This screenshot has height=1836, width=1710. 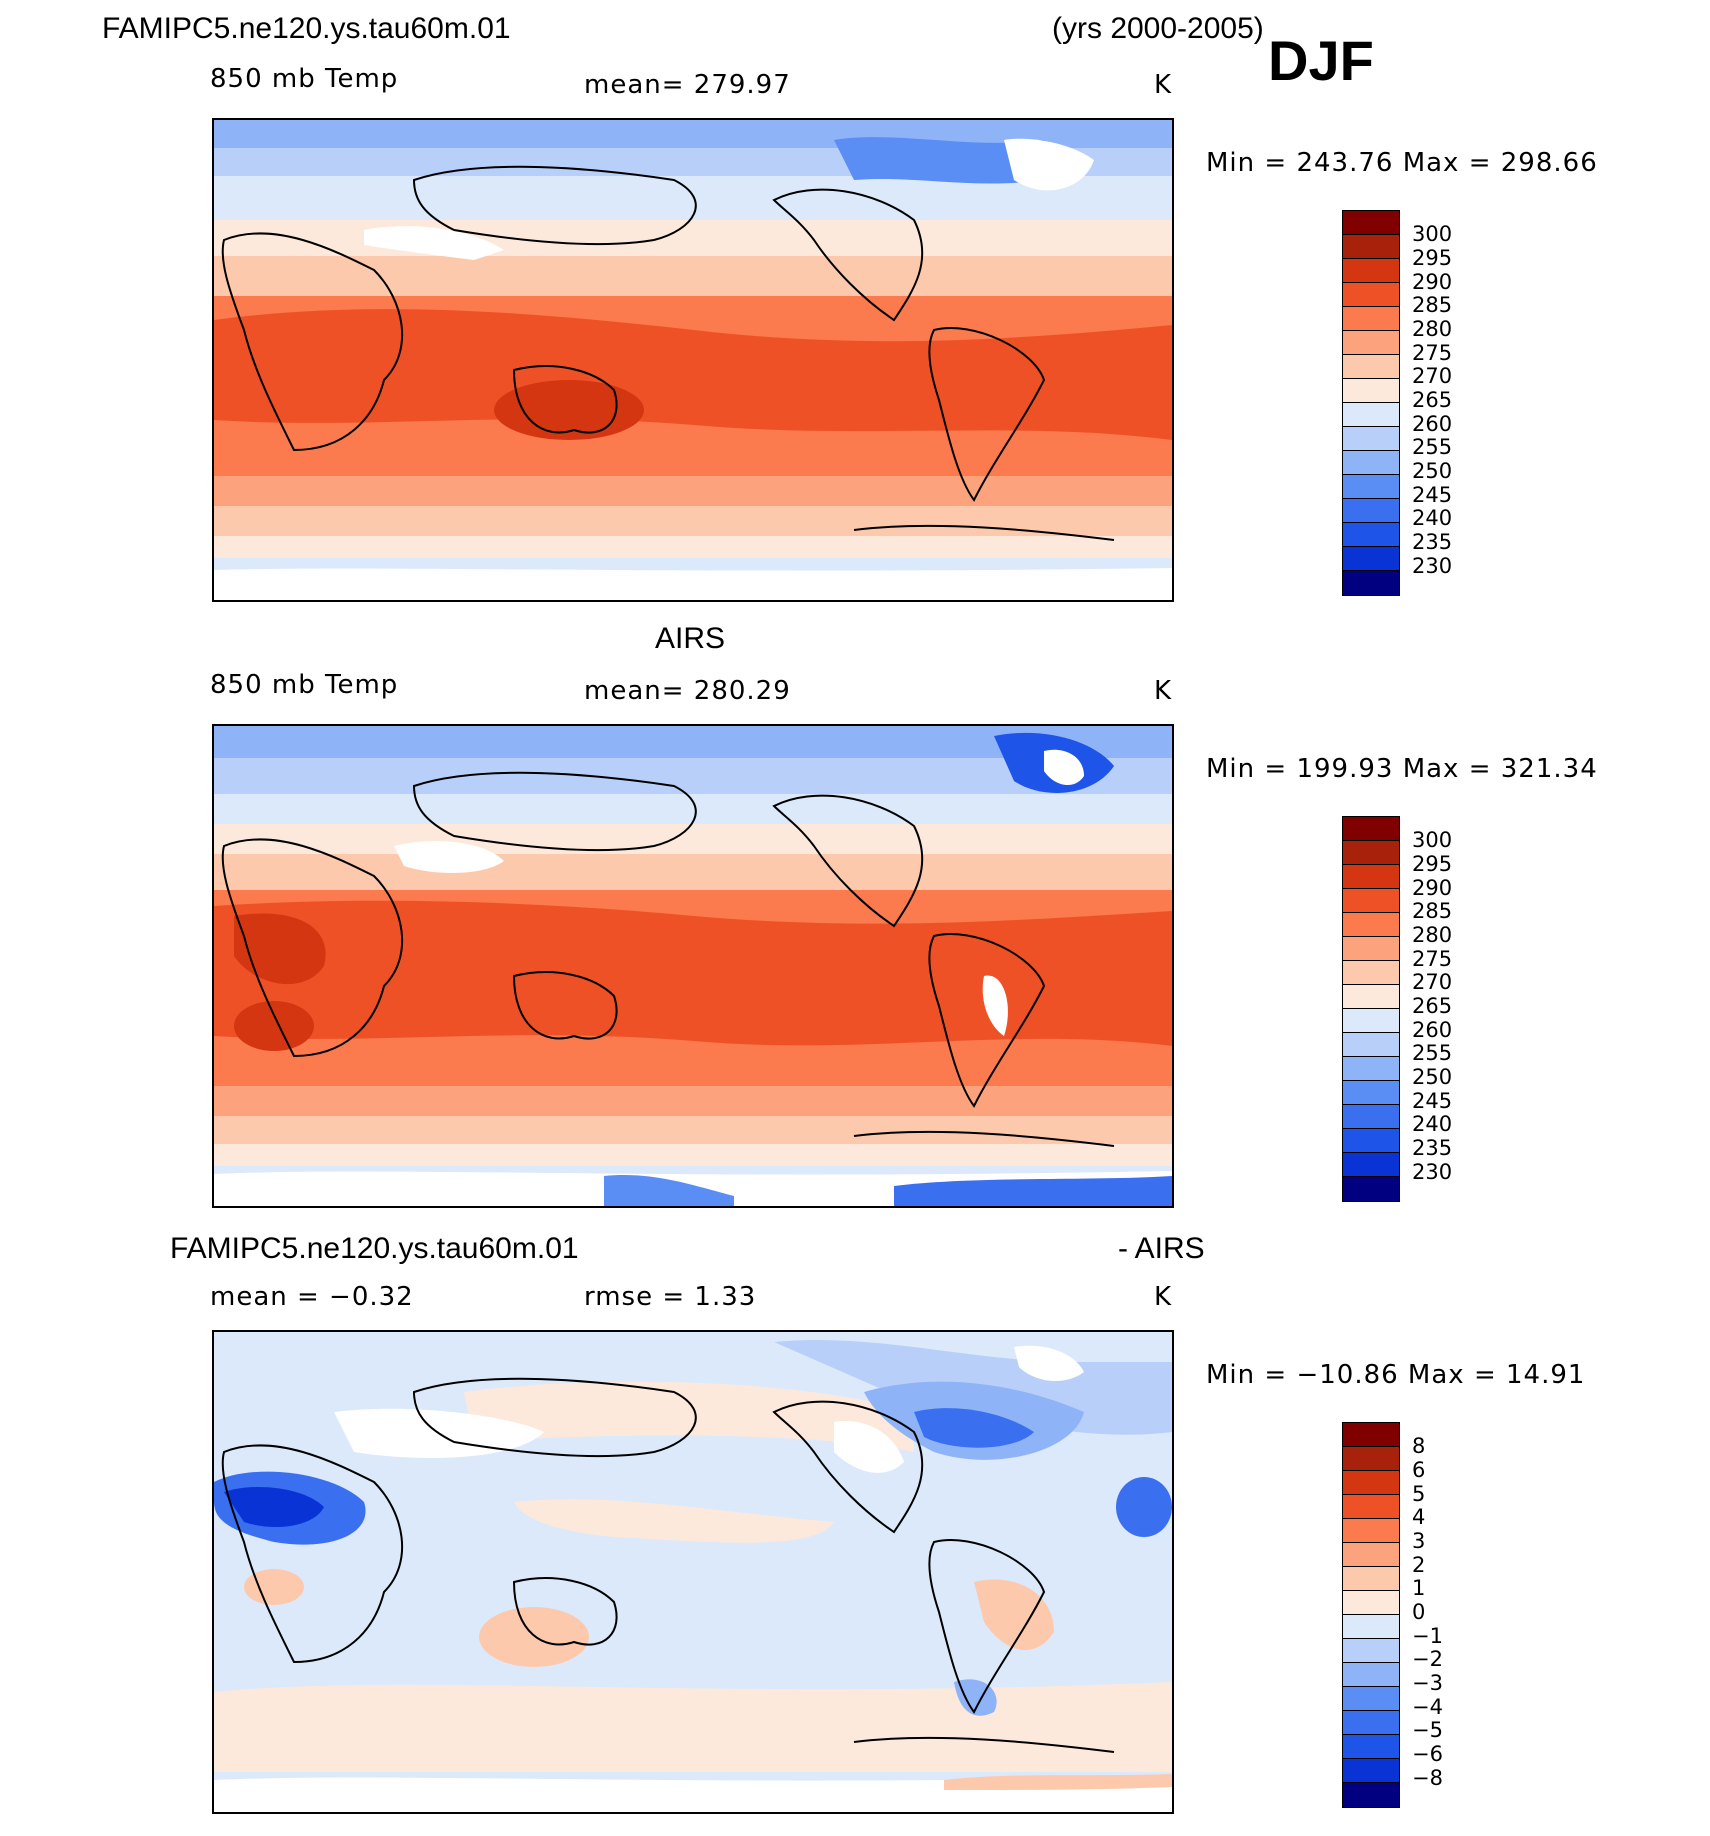 I want to click on panel1-minmax: Min = 243.76 Max = 298.66, so click(x=1402, y=163).